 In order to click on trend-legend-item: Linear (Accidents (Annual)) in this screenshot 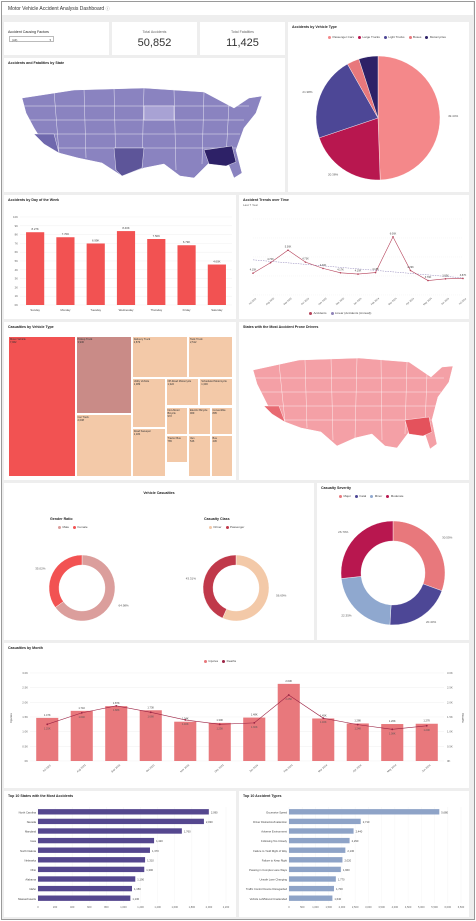, I will do `click(350, 313)`.